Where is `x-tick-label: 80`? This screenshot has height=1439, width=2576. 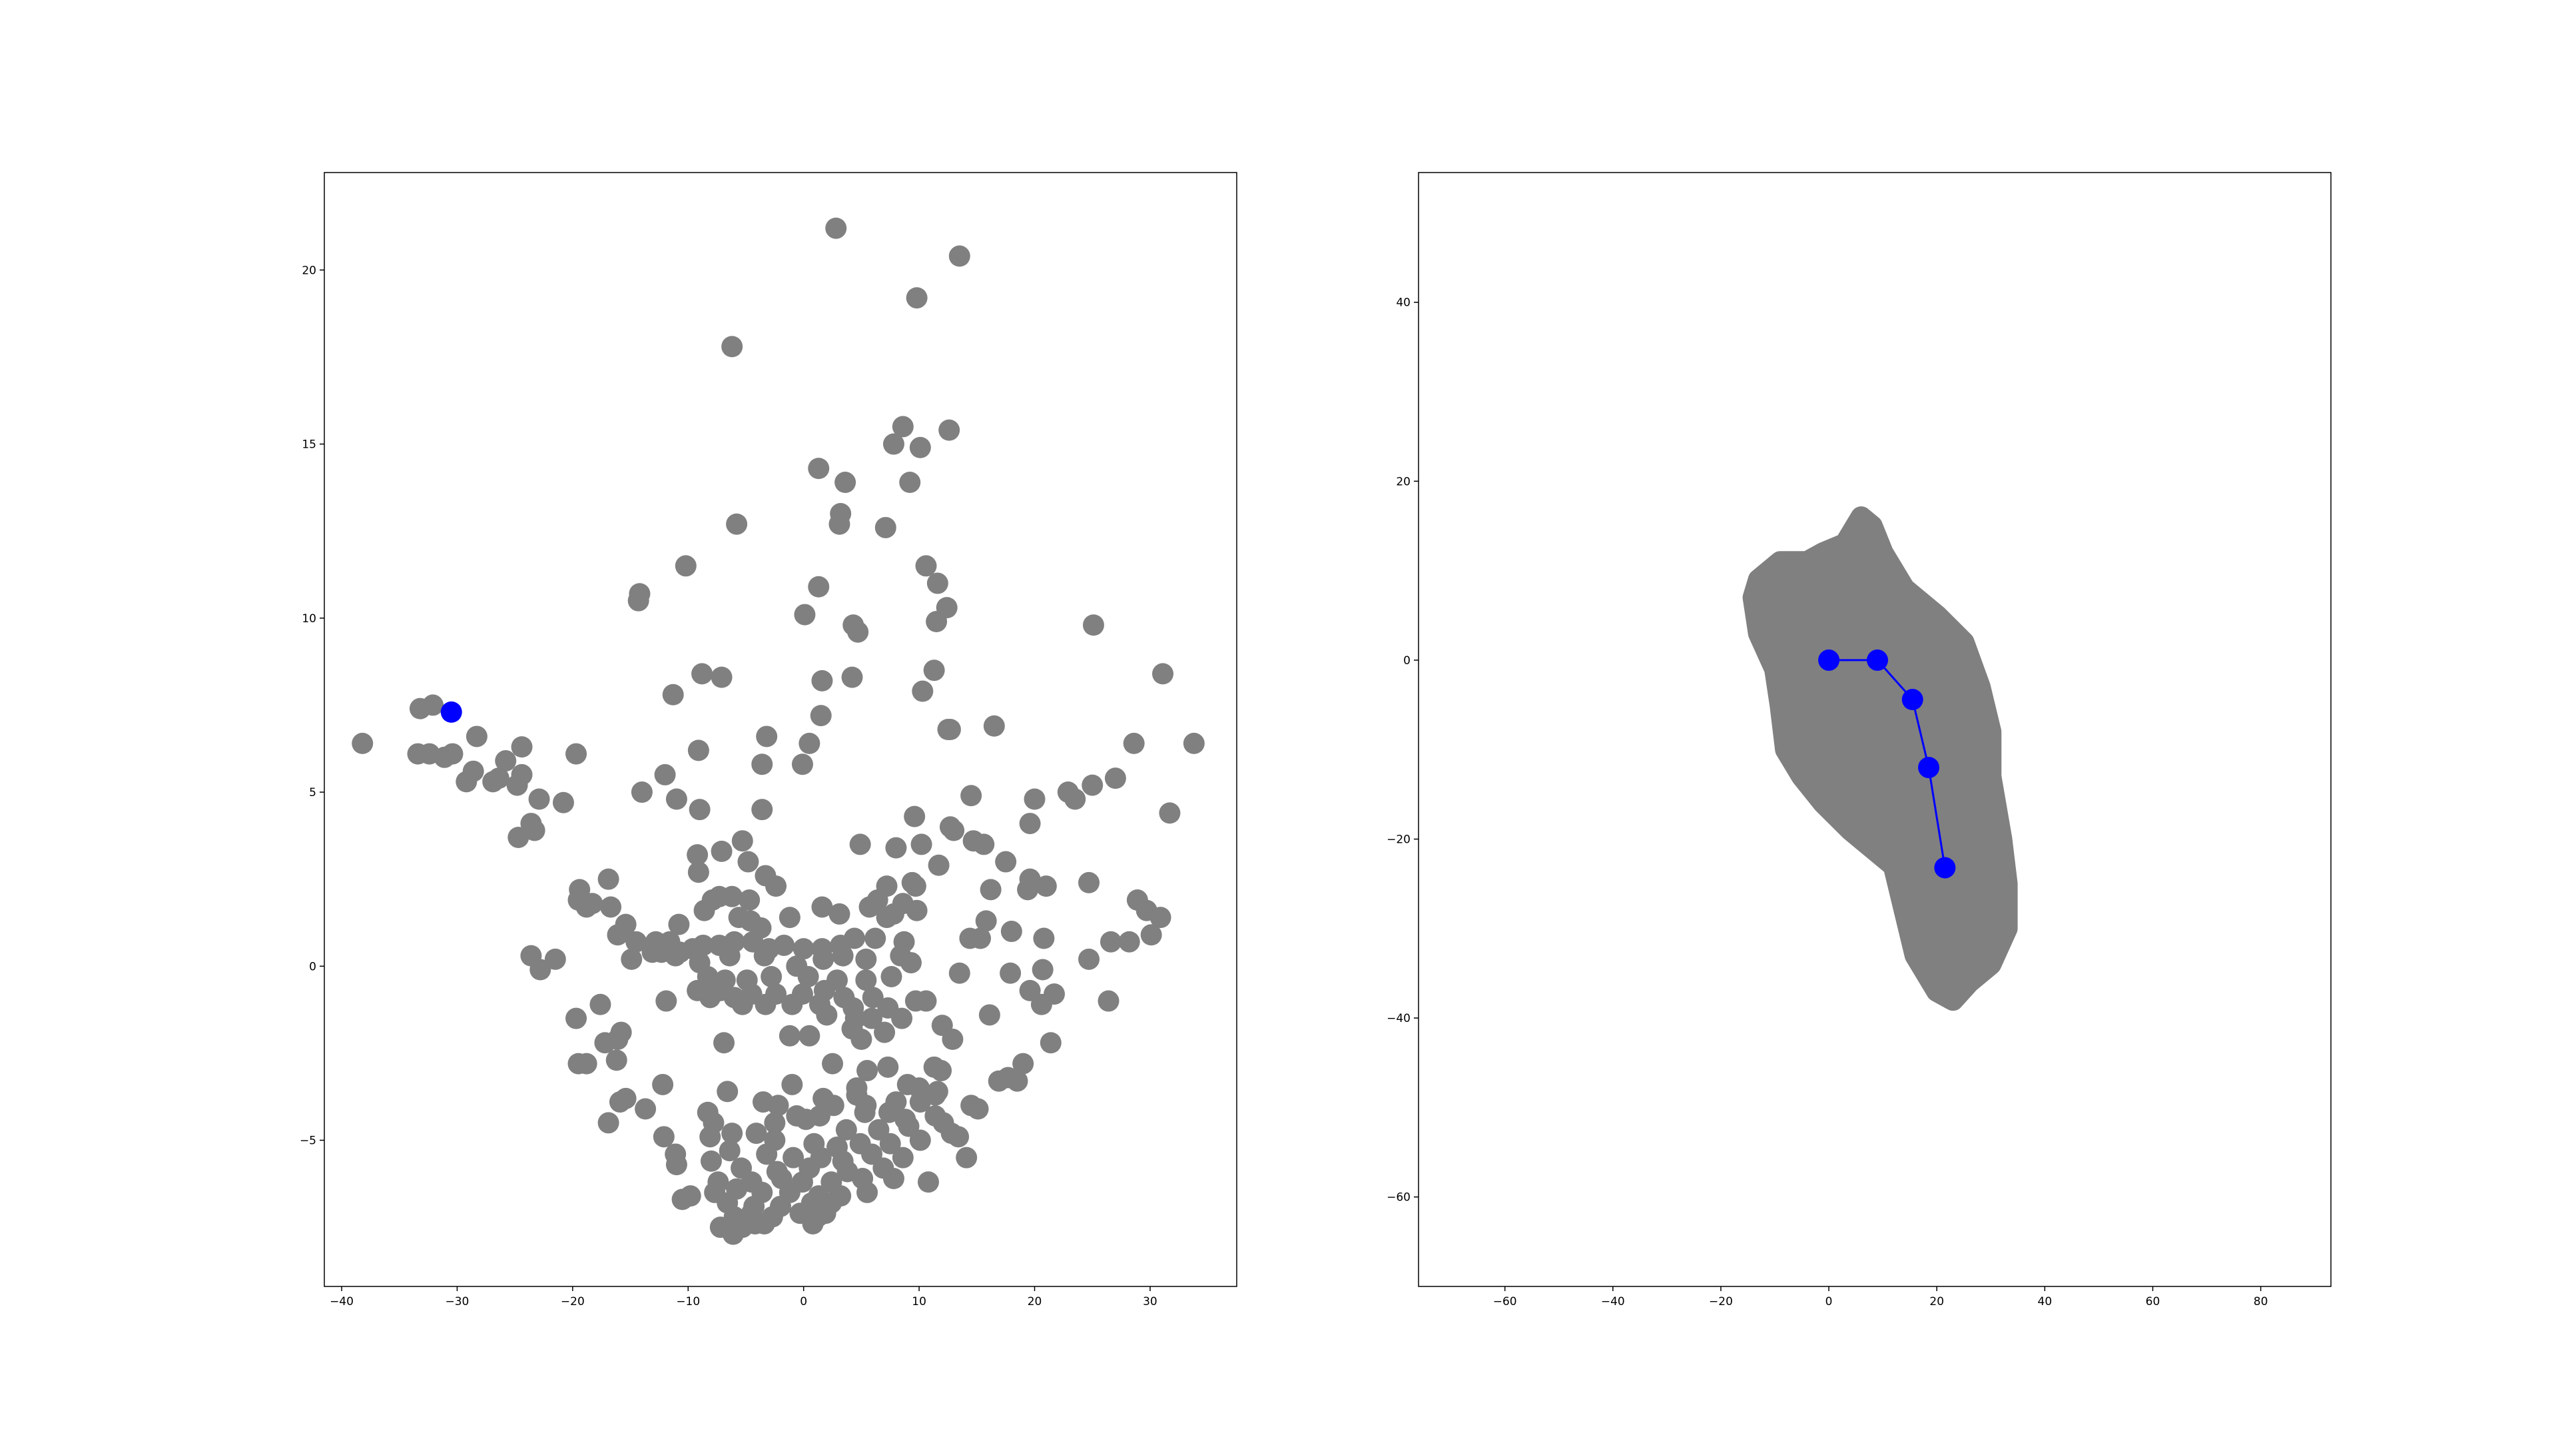 x-tick-label: 80 is located at coordinates (2261, 1302).